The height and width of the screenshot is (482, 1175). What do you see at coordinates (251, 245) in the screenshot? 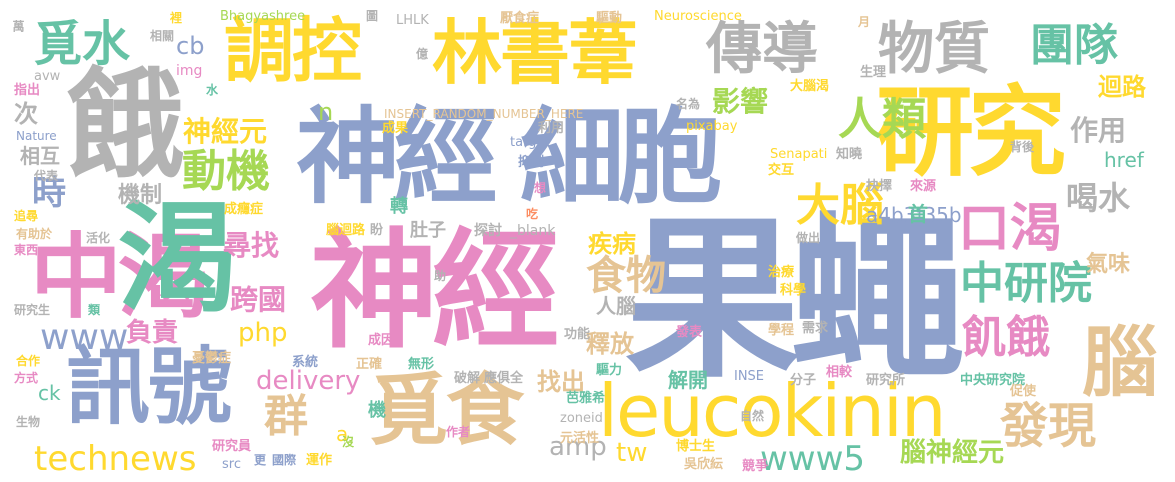
I see `word-search: 尋找` at bounding box center [251, 245].